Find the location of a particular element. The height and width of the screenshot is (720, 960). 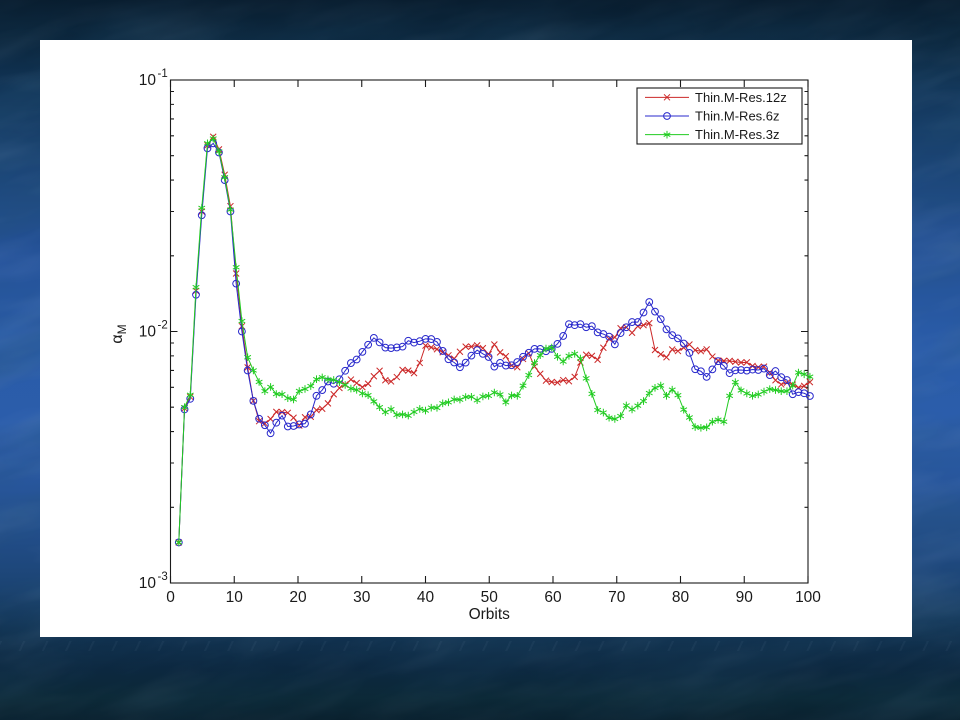

legend-label: Thin.M-Res.6z is located at coordinates (737, 116).